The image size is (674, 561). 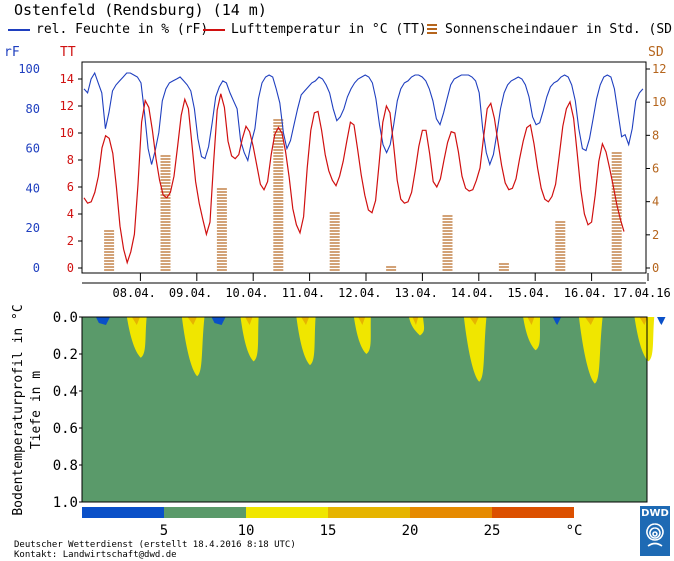 I want to click on axis-label-SD: SD, so click(x=656, y=52).